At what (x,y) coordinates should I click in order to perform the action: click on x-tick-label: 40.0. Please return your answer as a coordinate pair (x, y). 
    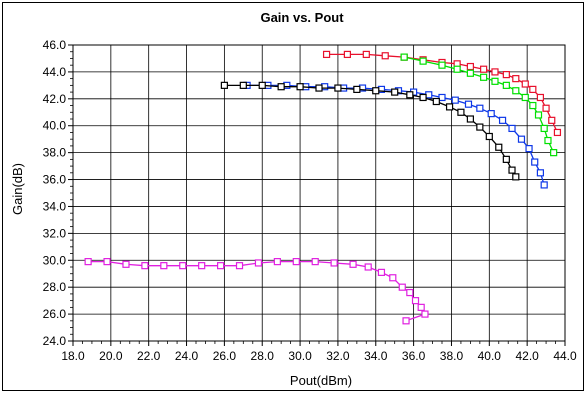
    Looking at the image, I should click on (490, 356).